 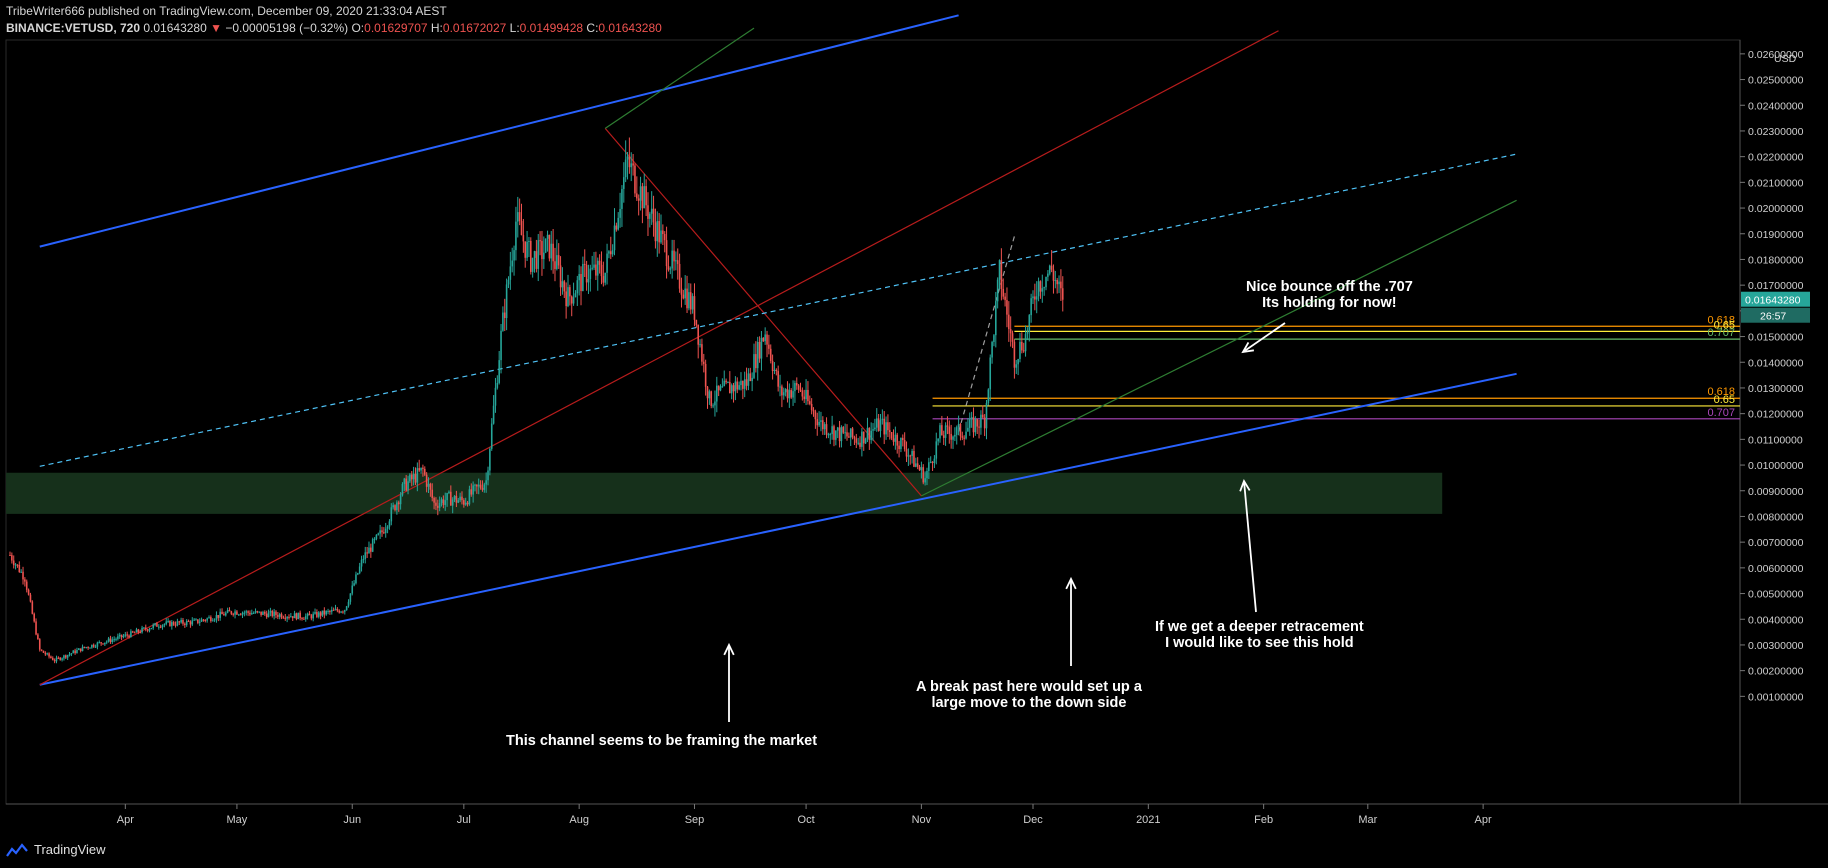 I want to click on time-axis: Apr May Jun Jul Aug Sep Oct Nov Dec 2021 Feb Mar Apr, so click(x=804, y=815).